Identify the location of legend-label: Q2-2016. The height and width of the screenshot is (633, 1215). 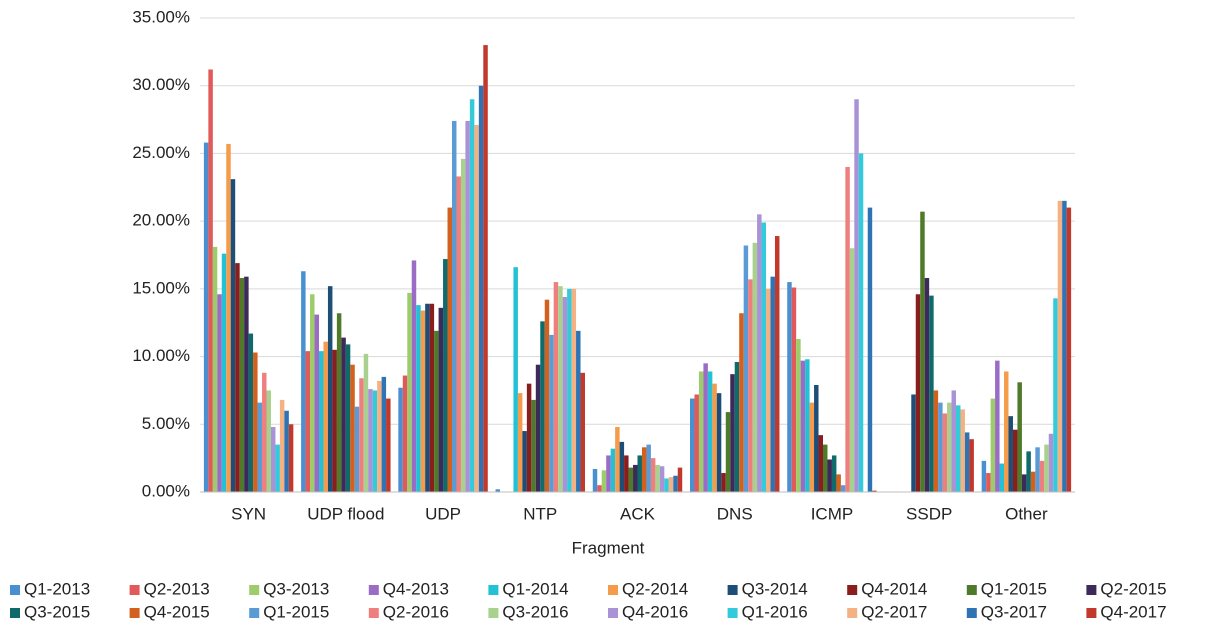
(416, 611).